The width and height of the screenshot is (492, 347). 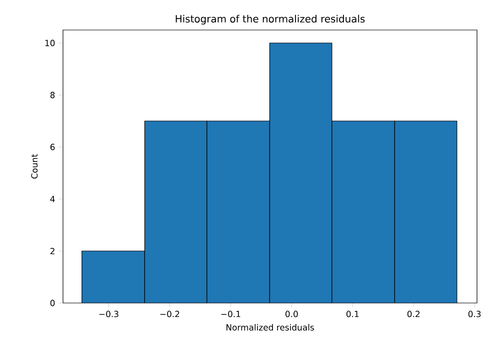 I want to click on x-tick-label: −0.1, so click(x=230, y=314).